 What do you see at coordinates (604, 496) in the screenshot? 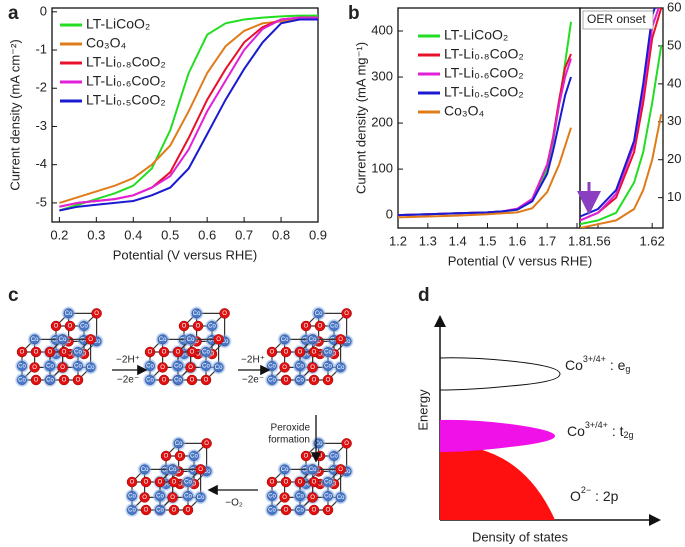
I see `label-part: : 2p` at bounding box center [604, 496].